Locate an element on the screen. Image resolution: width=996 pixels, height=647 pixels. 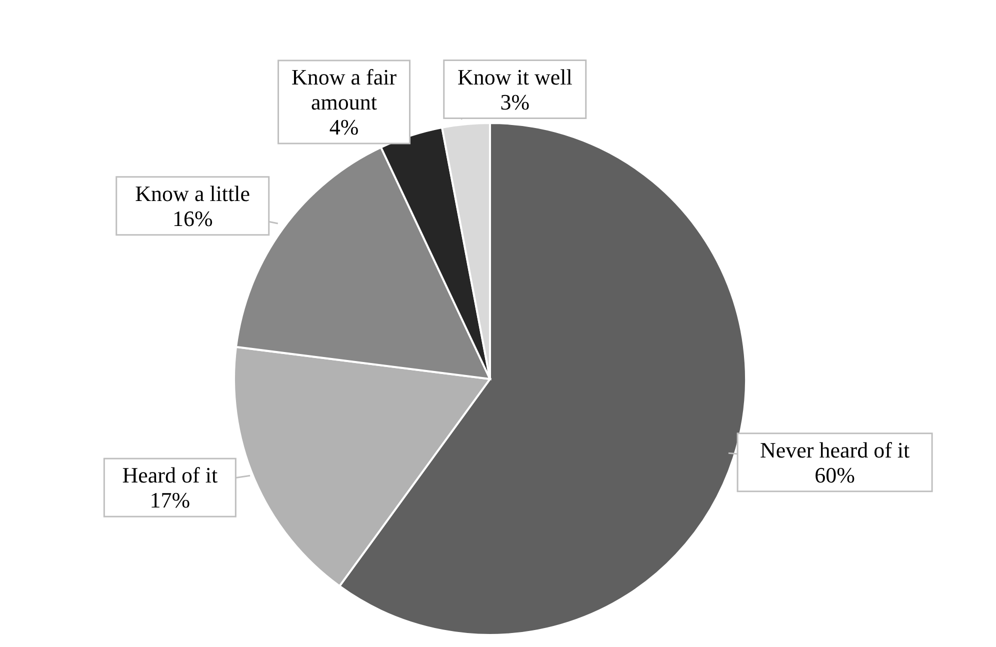
data-label: 4% is located at coordinates (344, 127).